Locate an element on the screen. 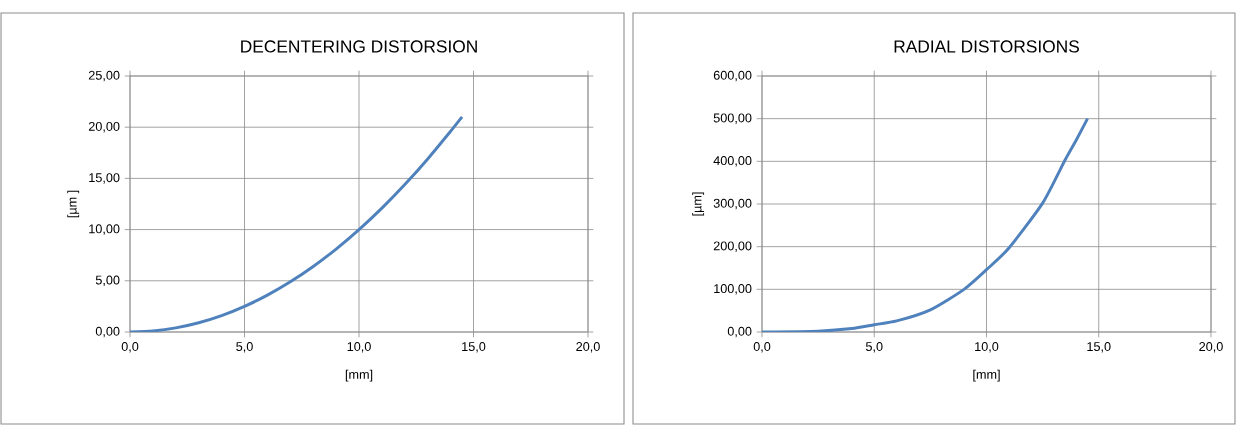 The image size is (1236, 425). y-tick-label: 100,00 is located at coordinates (733, 289).